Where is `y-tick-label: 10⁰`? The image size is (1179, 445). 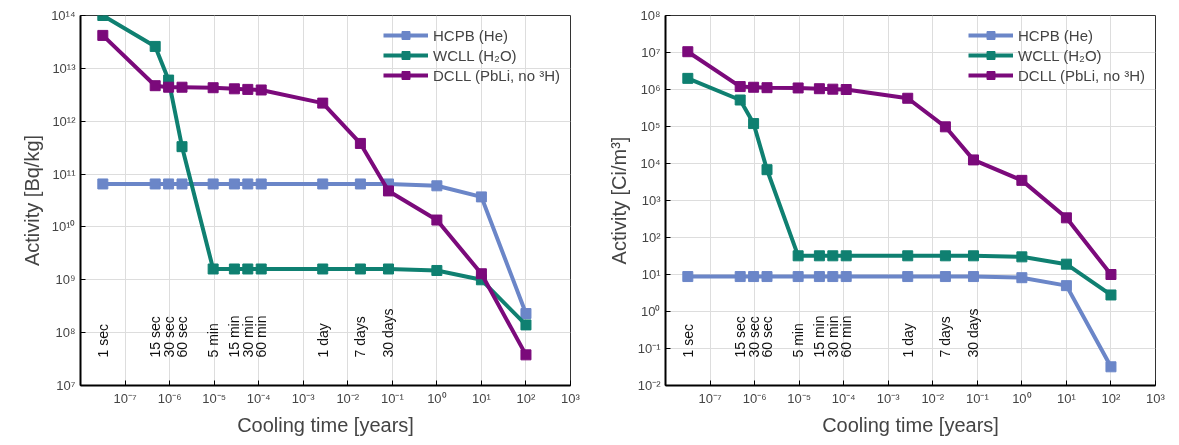
y-tick-label: 10⁰ is located at coordinates (651, 311).